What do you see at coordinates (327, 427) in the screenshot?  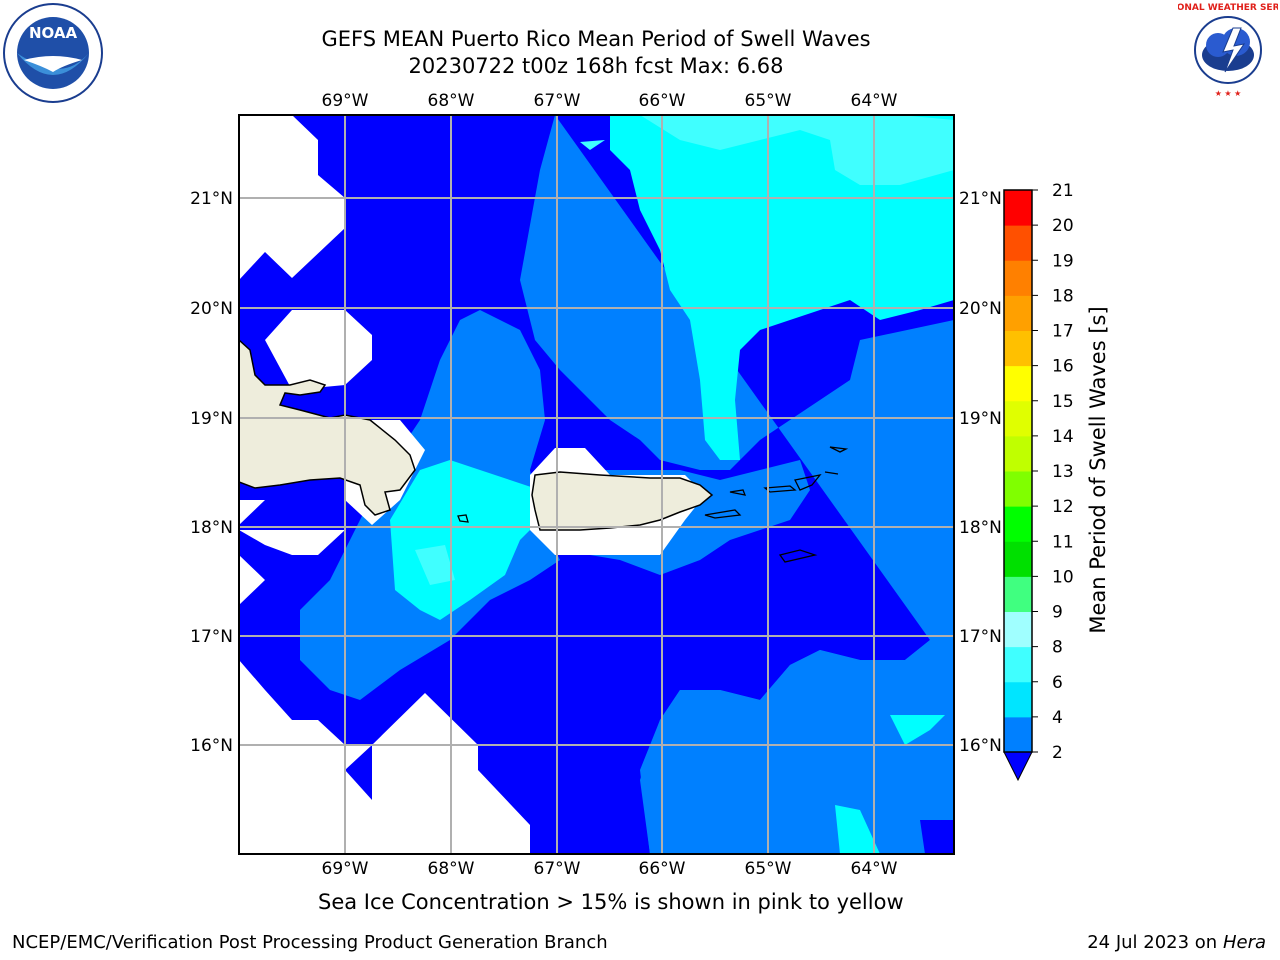 I see `hispaniola` at bounding box center [327, 427].